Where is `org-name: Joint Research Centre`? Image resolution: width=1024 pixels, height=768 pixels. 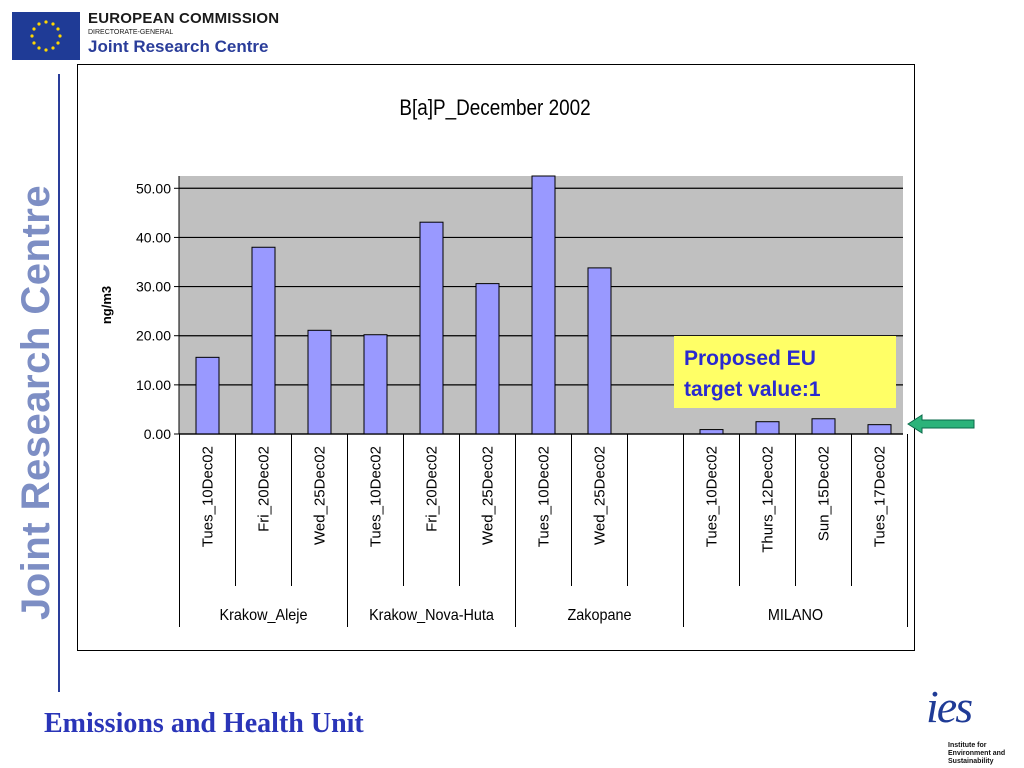 org-name: Joint Research Centre is located at coordinates (178, 46).